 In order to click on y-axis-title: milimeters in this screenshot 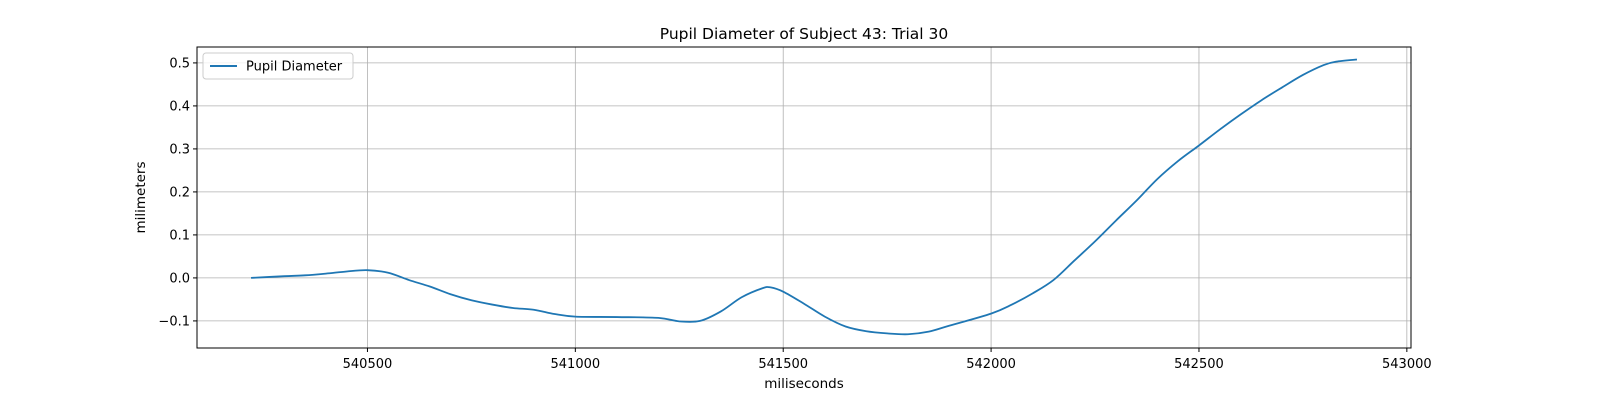, I will do `click(141, 197)`.